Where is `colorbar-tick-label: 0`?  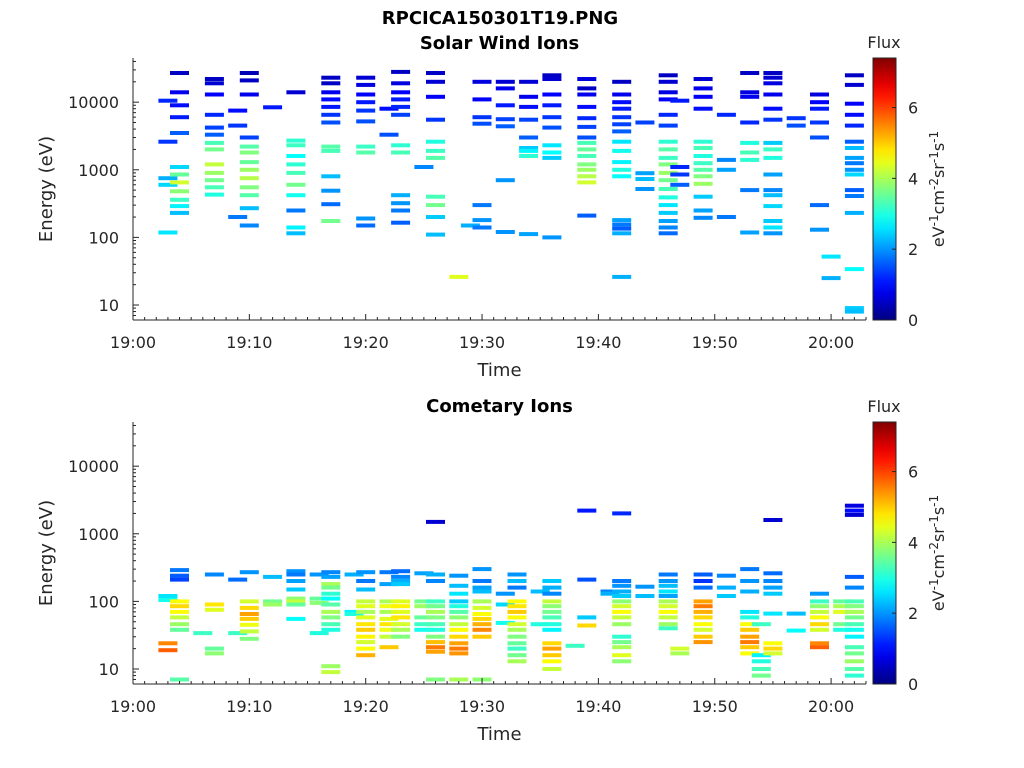 colorbar-tick-label: 0 is located at coordinates (913, 320).